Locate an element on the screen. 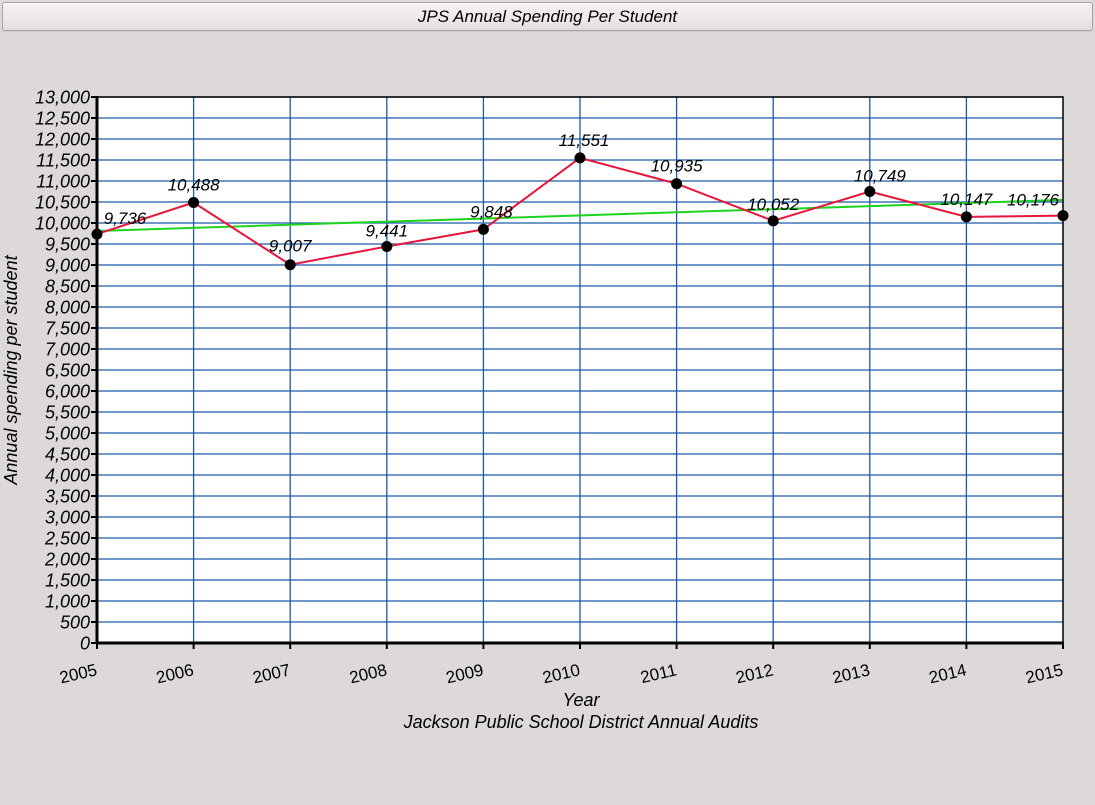 This screenshot has width=1095, height=805. x-tick-label: 2006 is located at coordinates (174, 673).